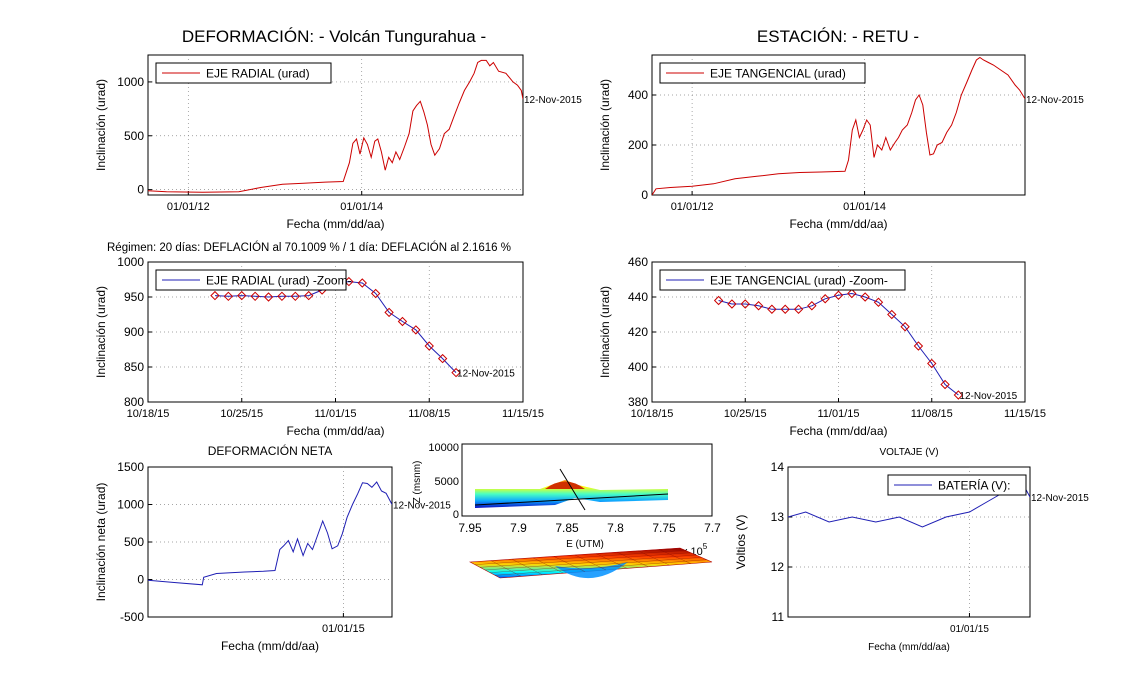 This screenshot has height=692, width=1139. What do you see at coordinates (908, 452) in the screenshot?
I see `voltage-title: VOLTAJE (V)` at bounding box center [908, 452].